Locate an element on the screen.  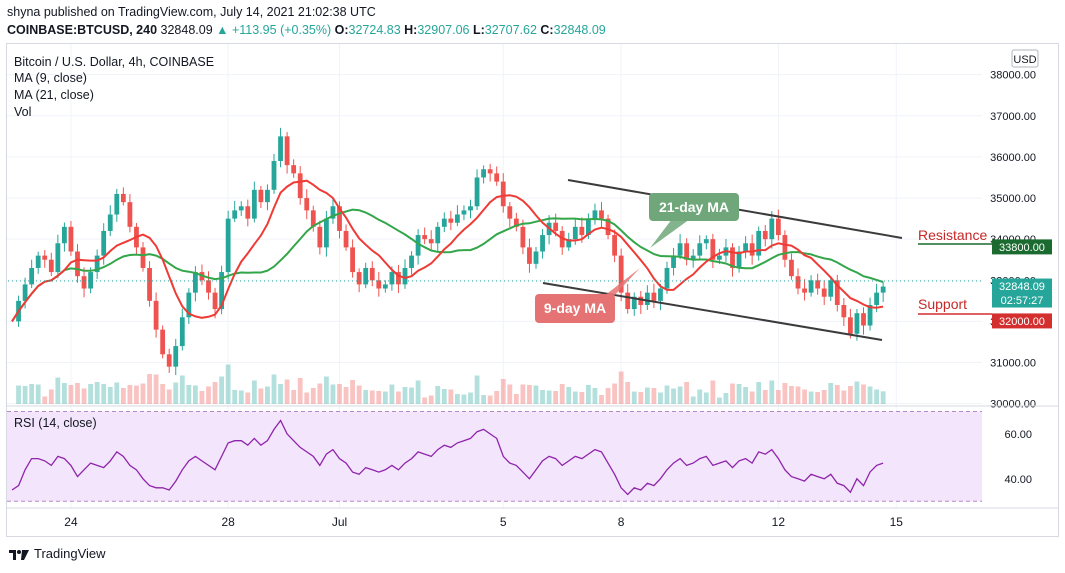
time-tick-label: 24 is located at coordinates (71, 522).